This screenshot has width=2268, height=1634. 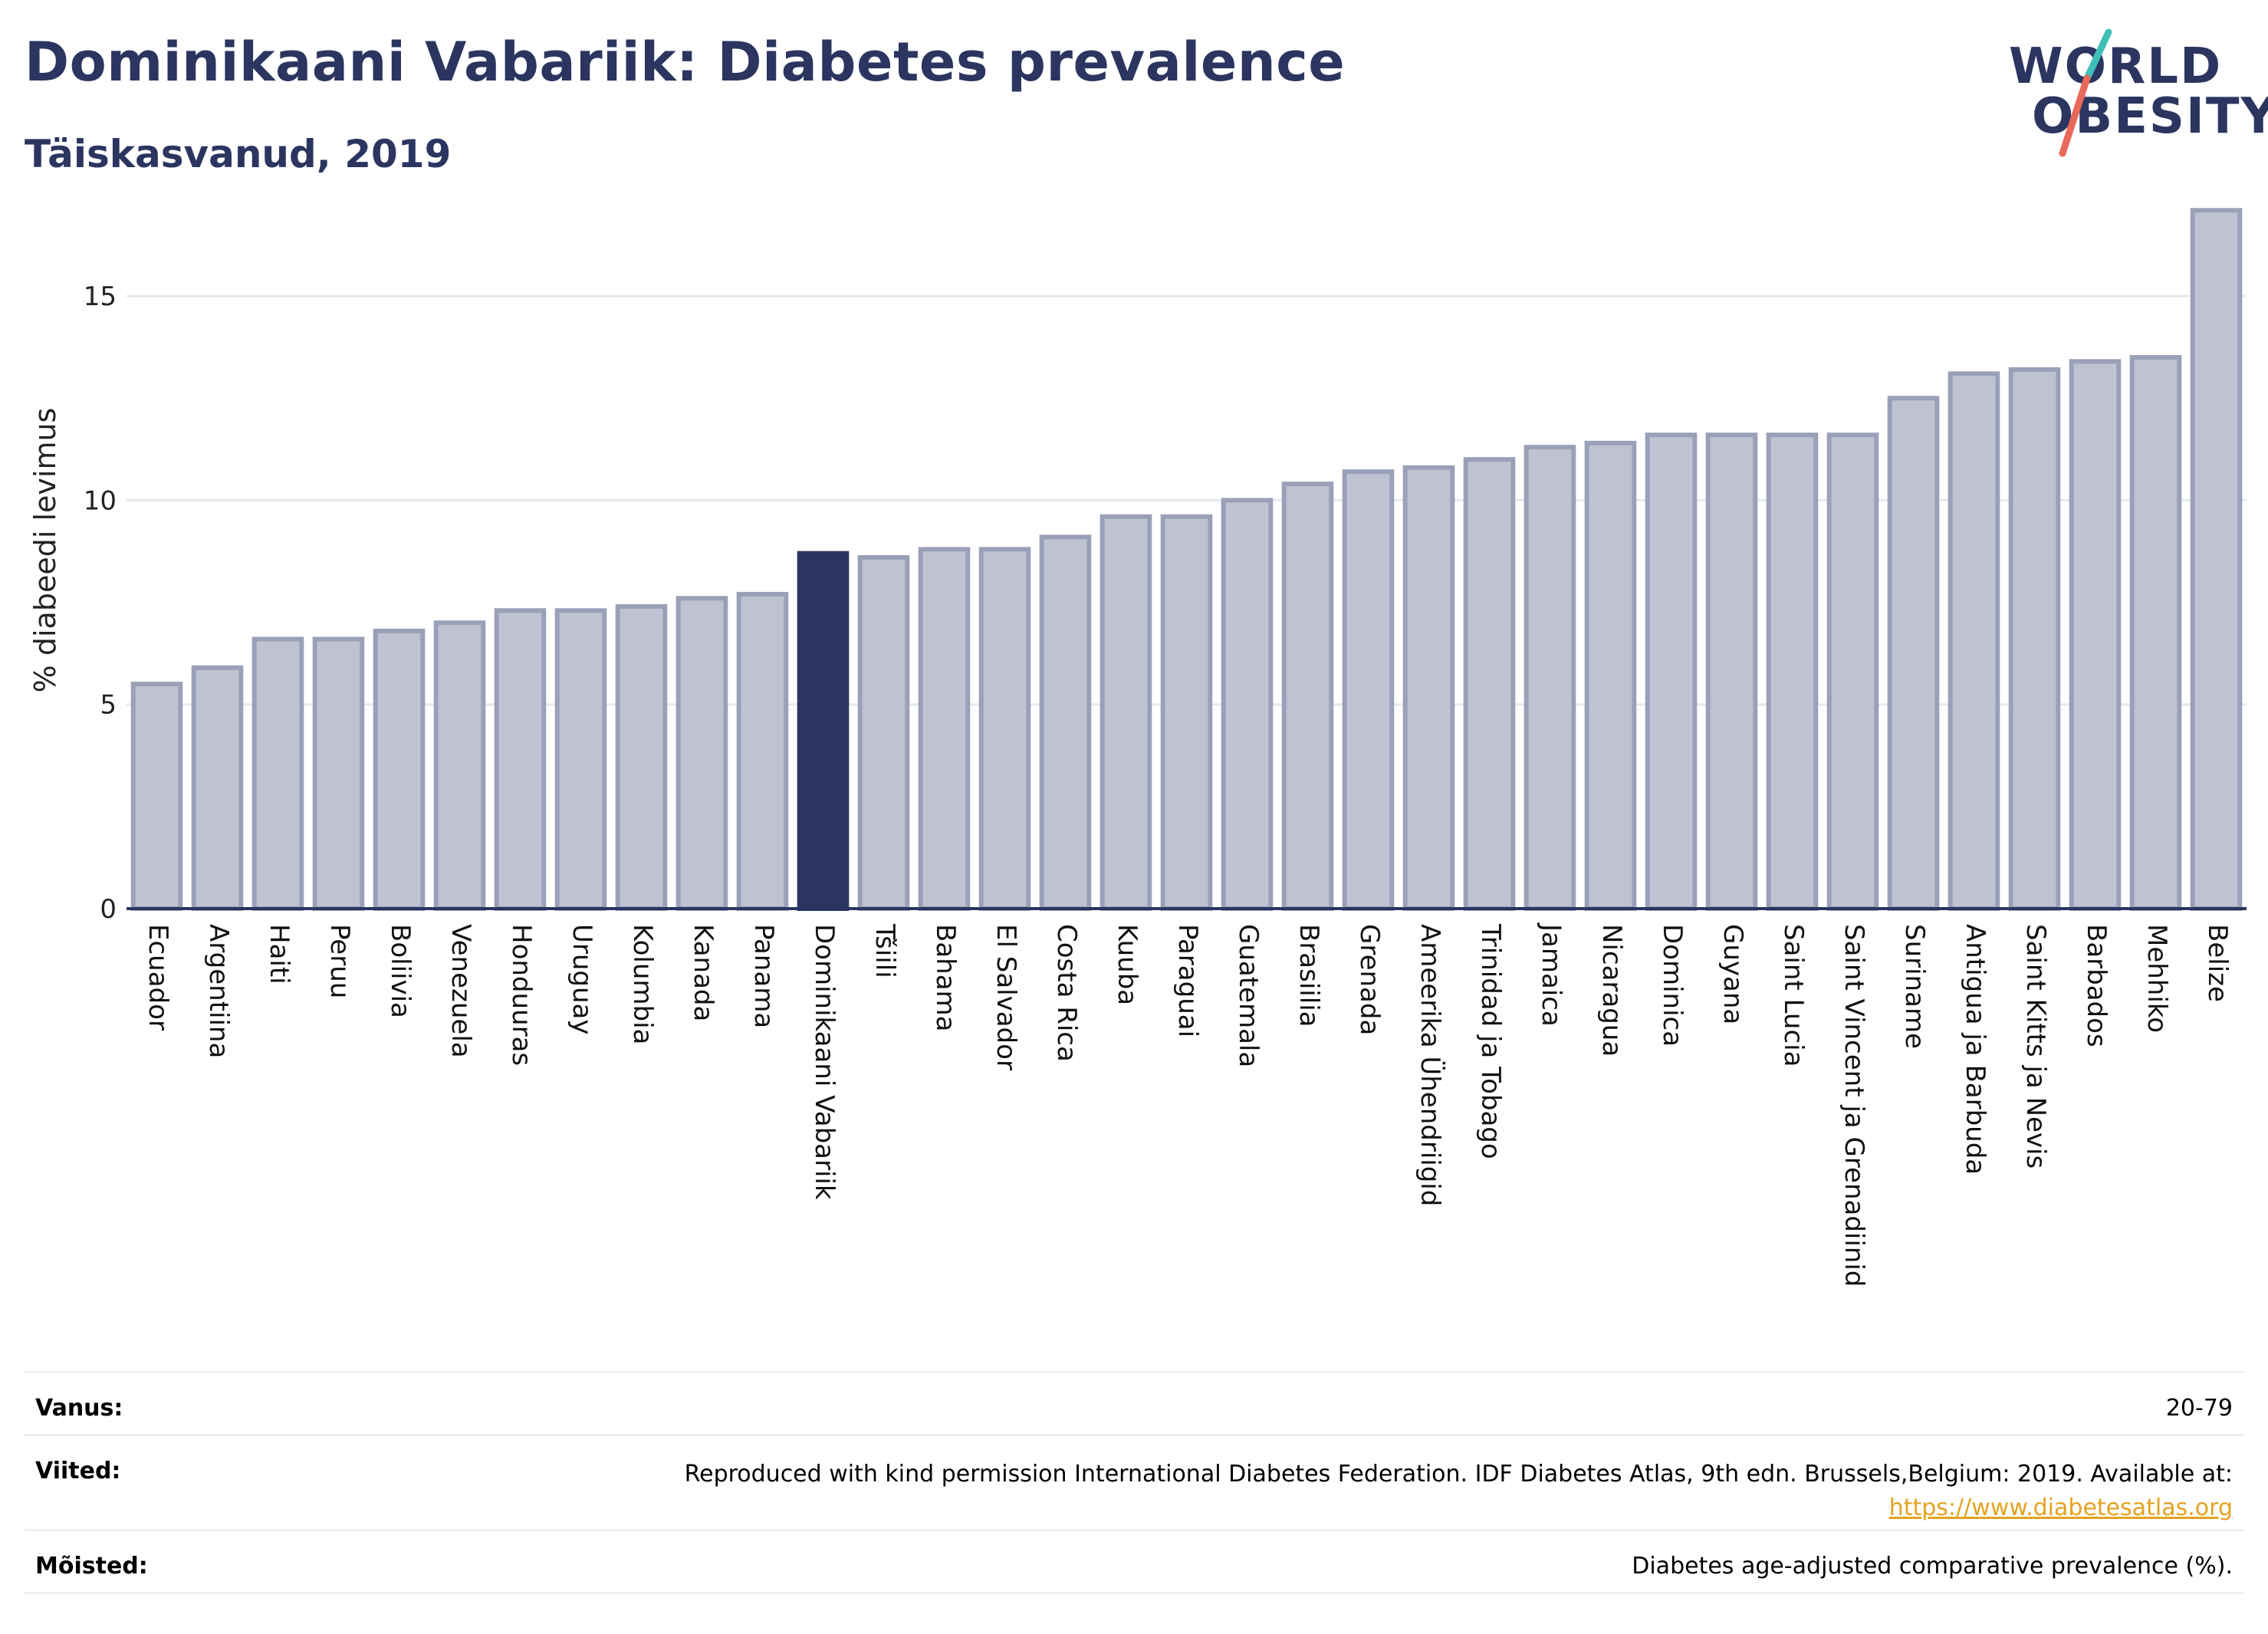 I want to click on x-tick-label: Panama, so click(x=763, y=976).